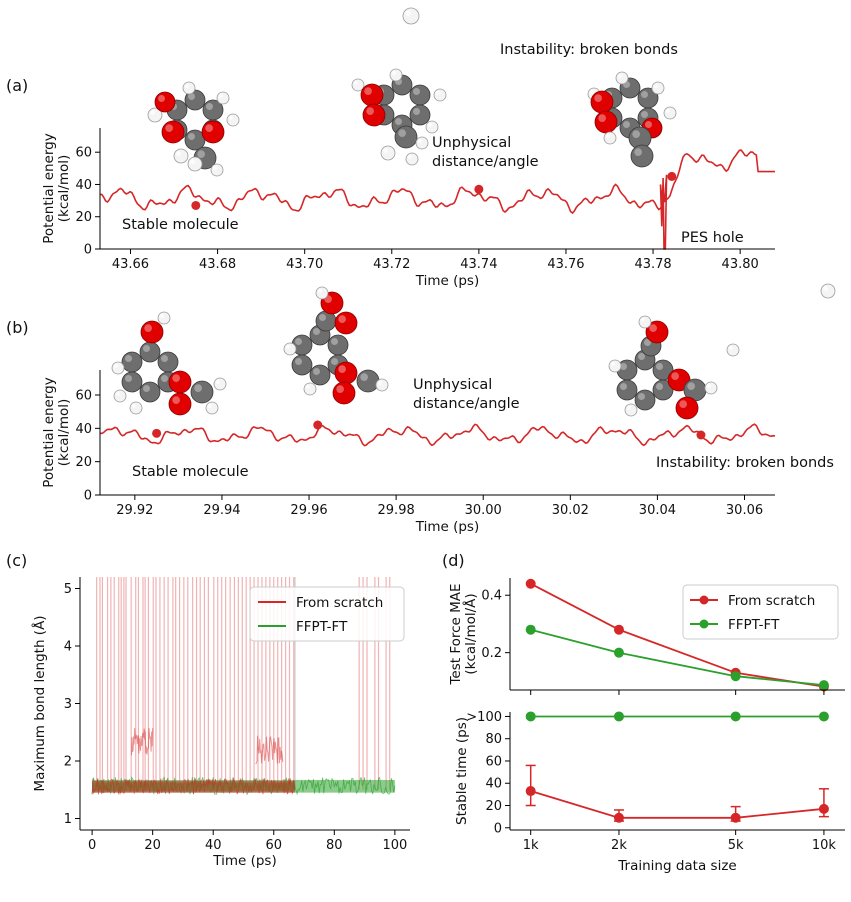  What do you see at coordinates (273, 845) in the screenshot?
I see `x-tick-label: 60` at bounding box center [273, 845].